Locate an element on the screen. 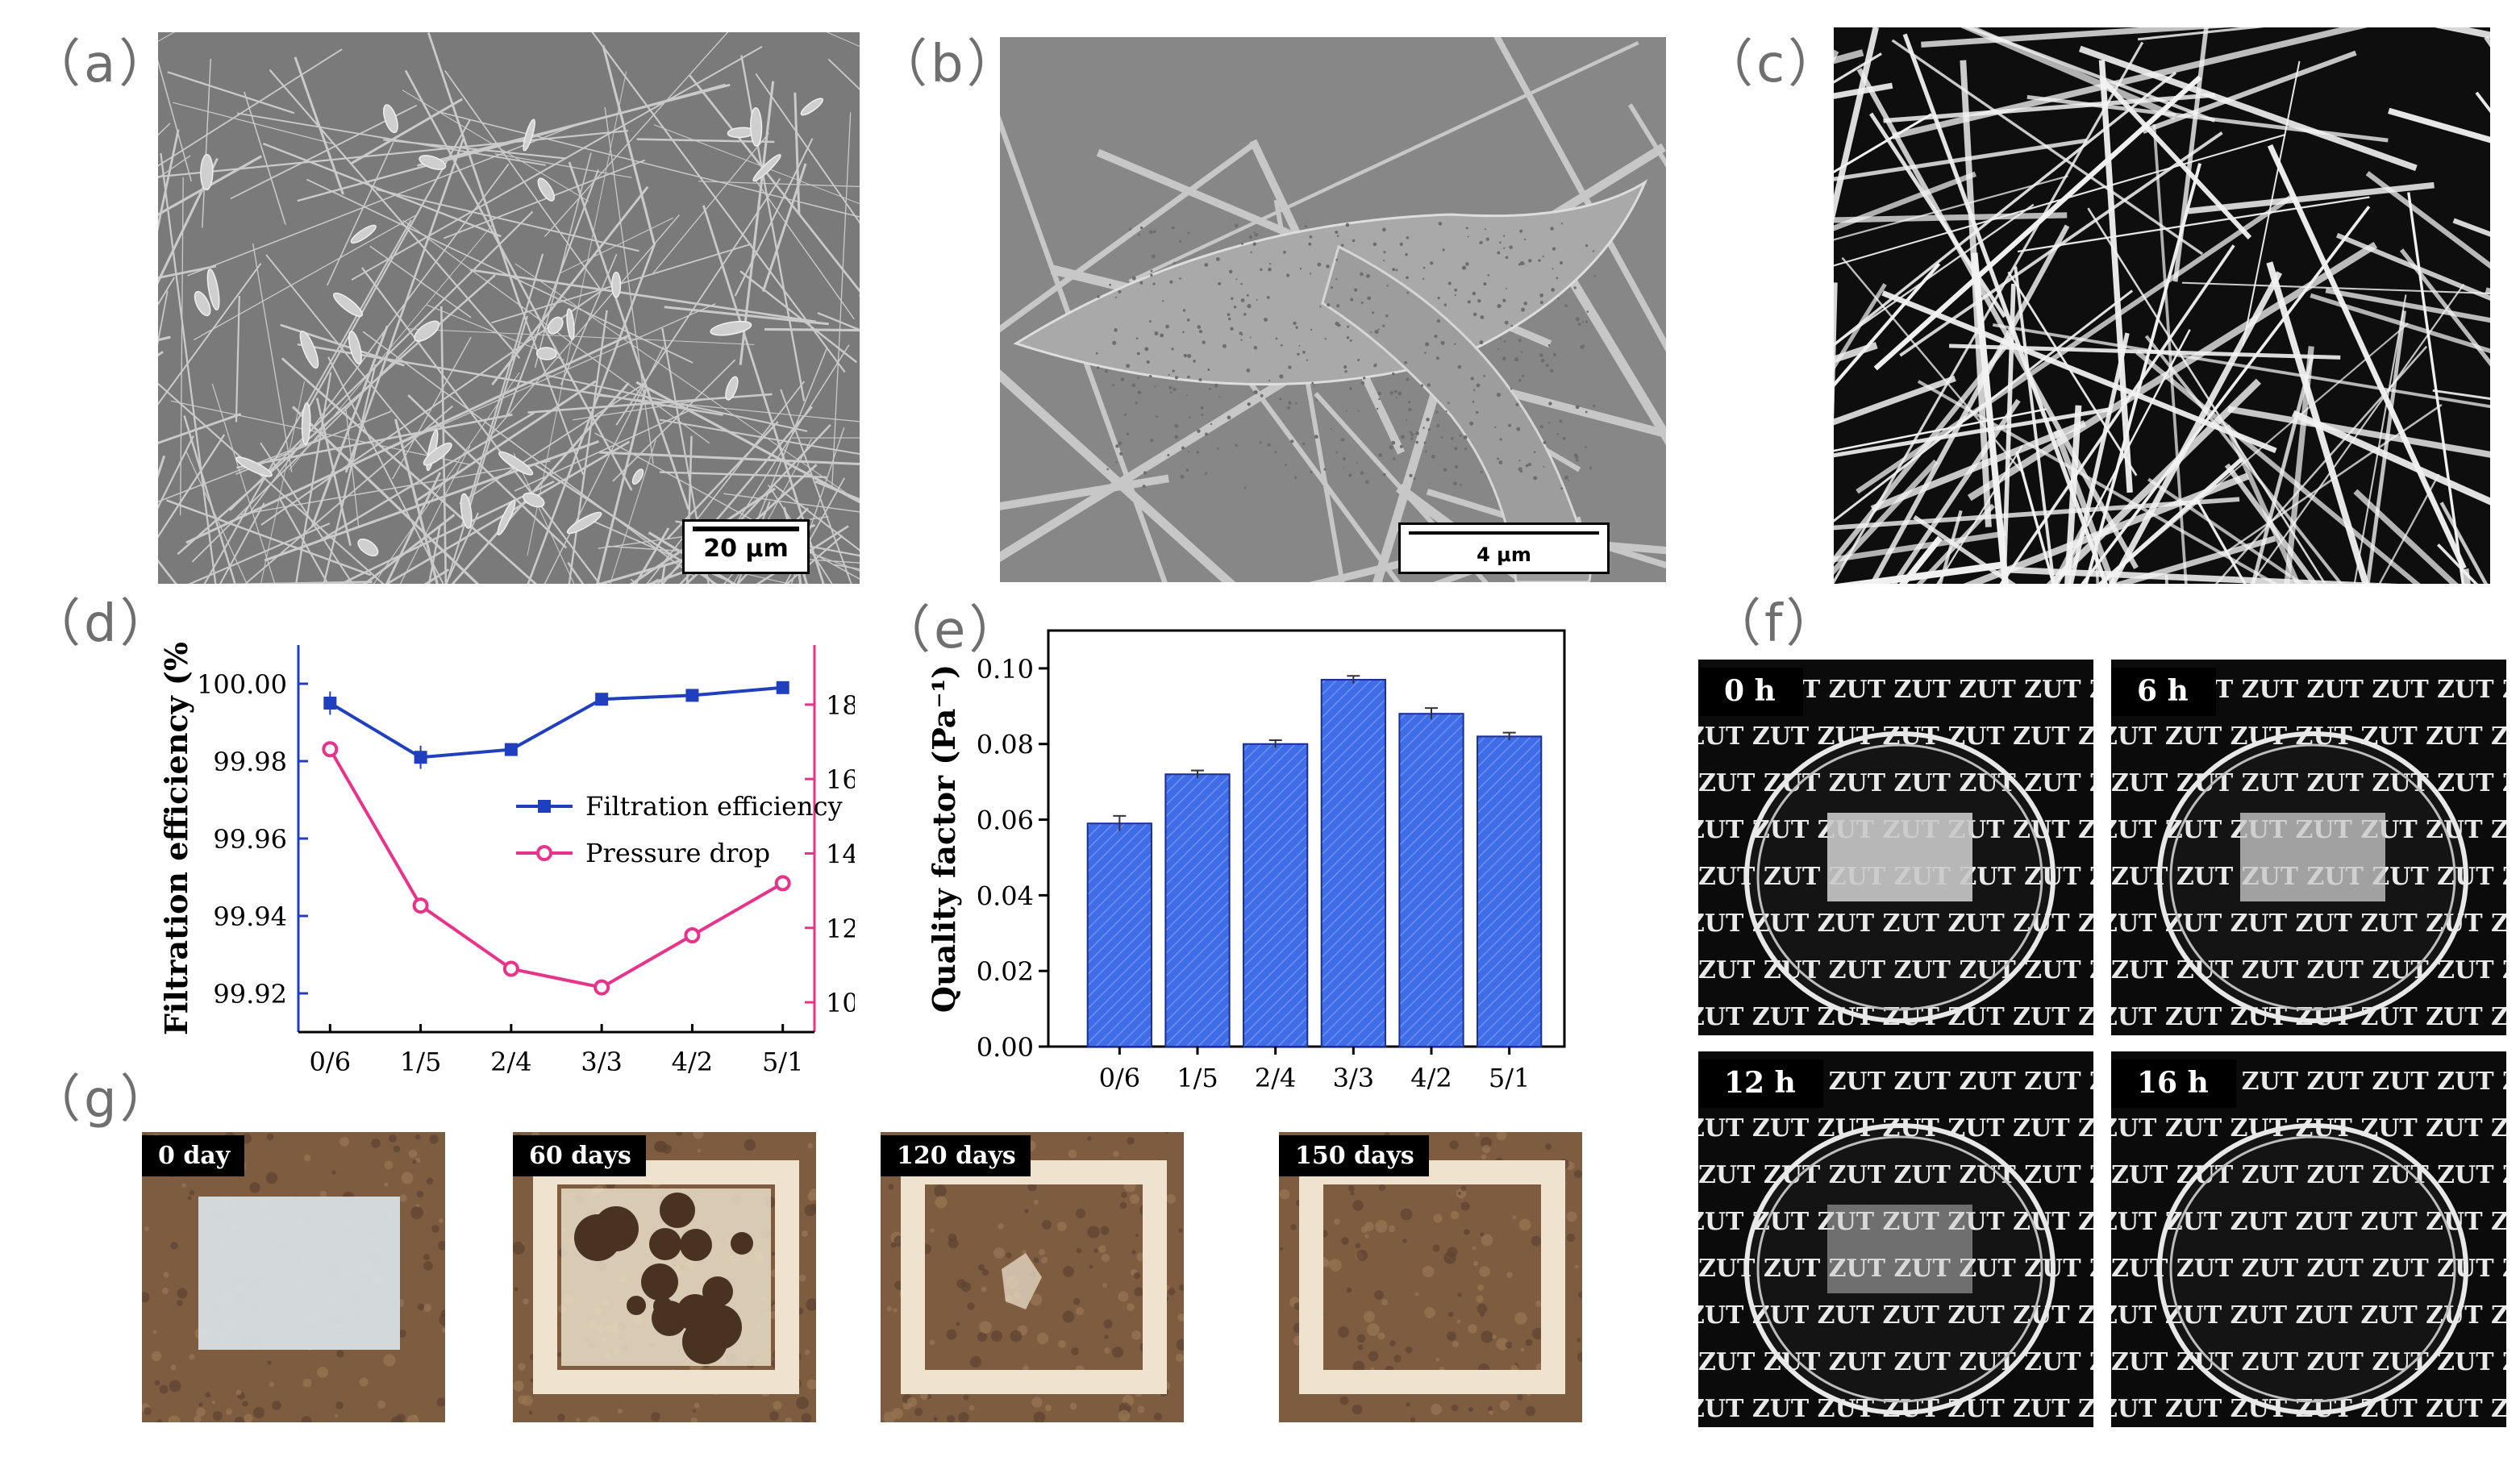 The height and width of the screenshot is (1457, 2520). data-point-pressure is located at coordinates (692, 935).